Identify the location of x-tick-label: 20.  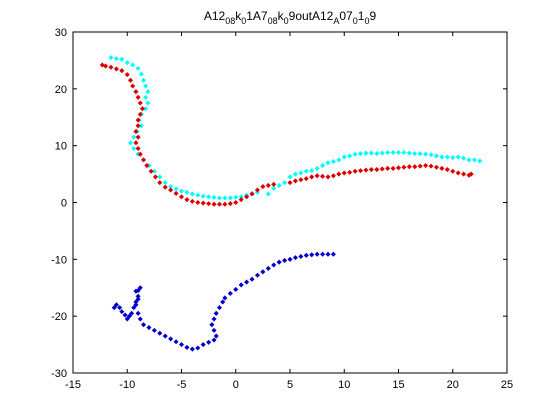
(453, 385).